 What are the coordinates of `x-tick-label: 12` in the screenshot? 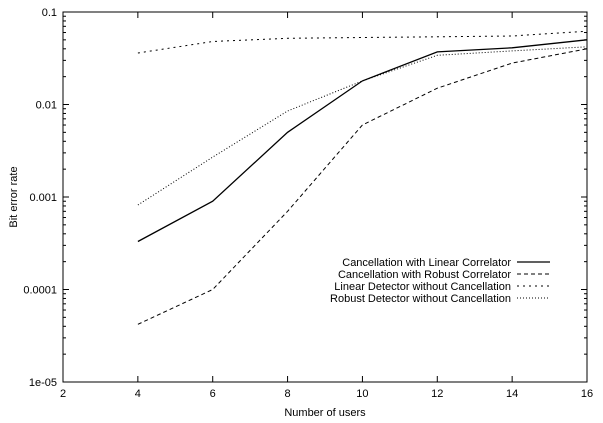 It's located at (437, 394).